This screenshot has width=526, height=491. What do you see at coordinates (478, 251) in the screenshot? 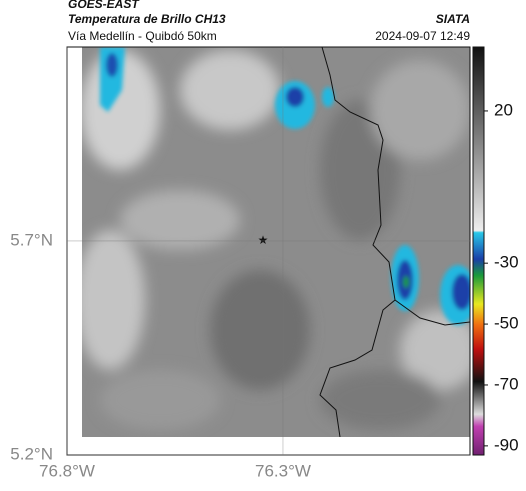
I see `colorbar` at bounding box center [478, 251].